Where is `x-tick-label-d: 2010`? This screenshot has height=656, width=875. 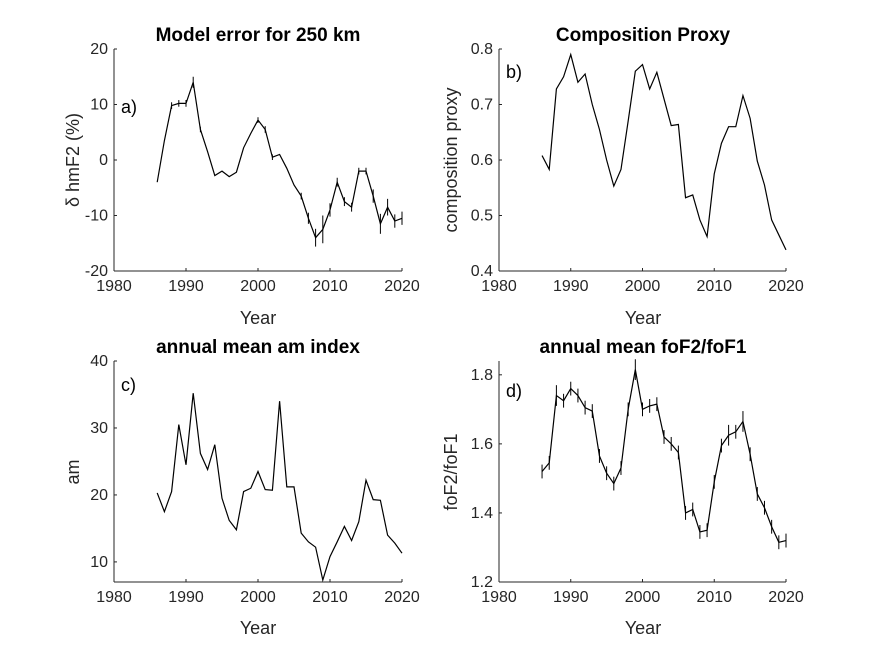
x-tick-label-d: 2010 is located at coordinates (714, 597).